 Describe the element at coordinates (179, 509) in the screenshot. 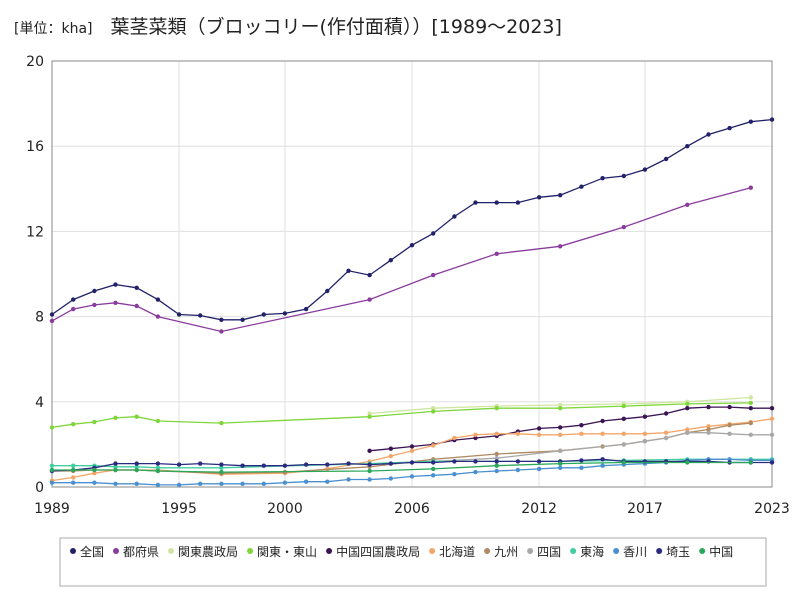

I see `x-tick-label: 1995` at that location.